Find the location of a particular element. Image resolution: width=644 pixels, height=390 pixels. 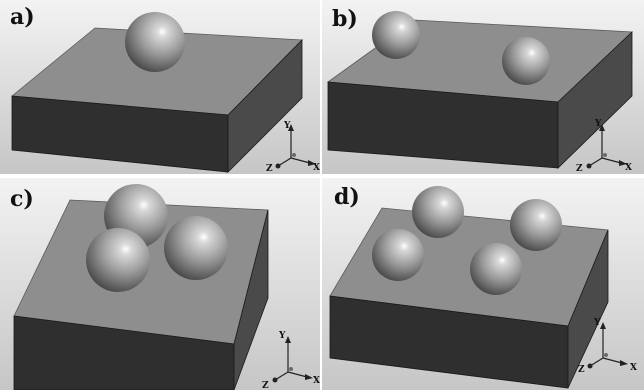

panel-label: b) is located at coordinates (345, 19).